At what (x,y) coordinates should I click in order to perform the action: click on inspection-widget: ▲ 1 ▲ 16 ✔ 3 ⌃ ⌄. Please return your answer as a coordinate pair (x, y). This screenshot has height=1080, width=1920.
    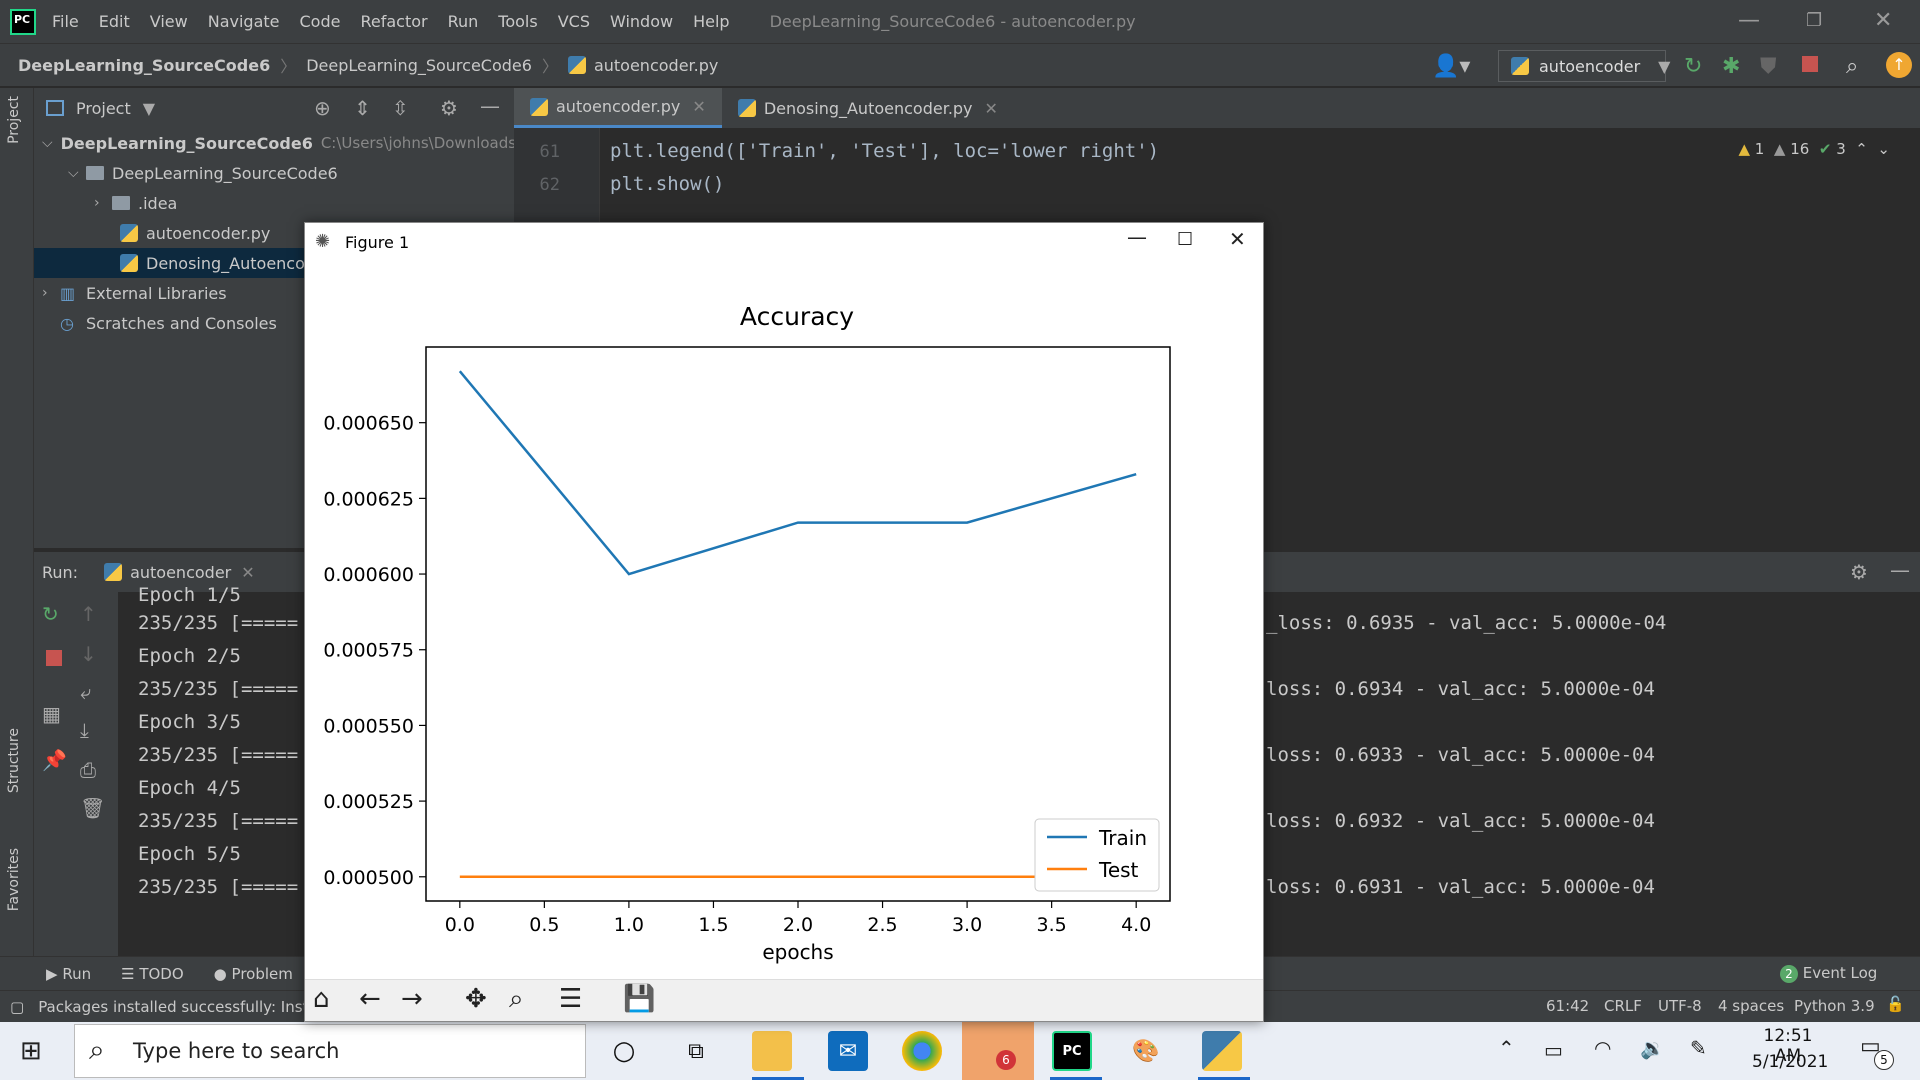
    Looking at the image, I should click on (1814, 149).